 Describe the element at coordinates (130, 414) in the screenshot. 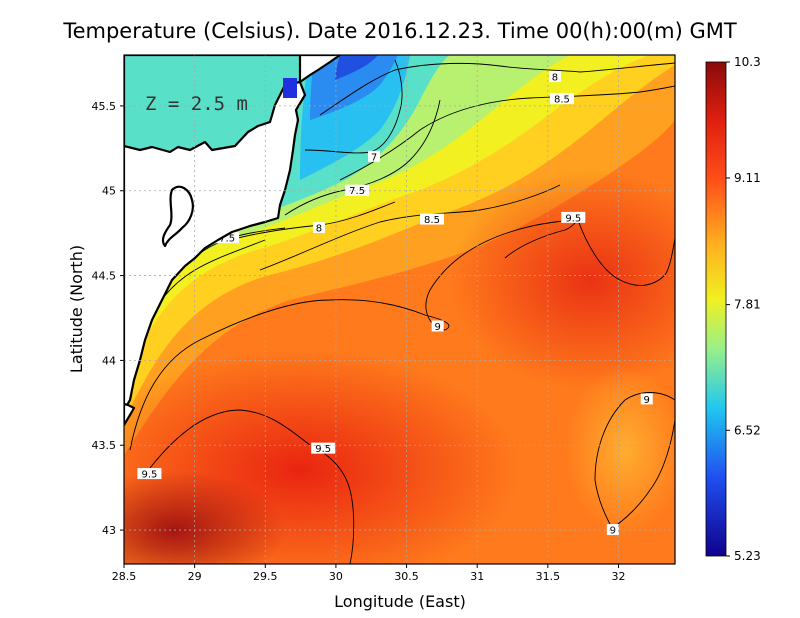

I see `coastline-southwest` at that location.